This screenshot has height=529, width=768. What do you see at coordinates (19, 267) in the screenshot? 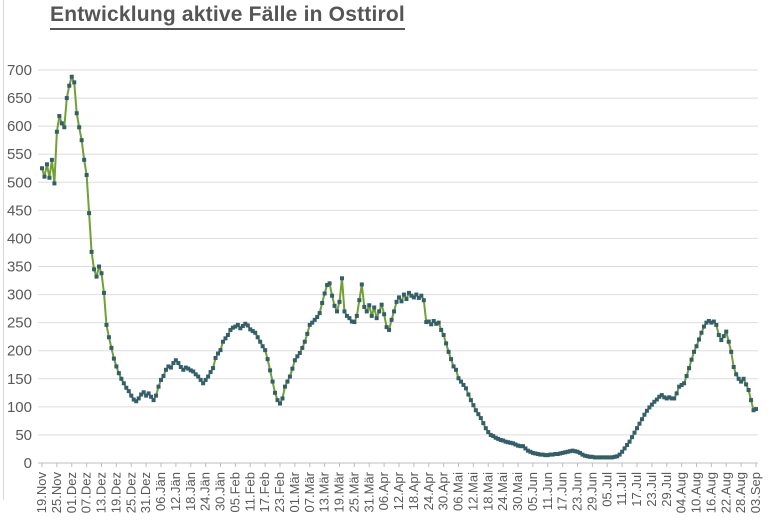
I see `y-axis-tick-label: 350` at bounding box center [19, 267].